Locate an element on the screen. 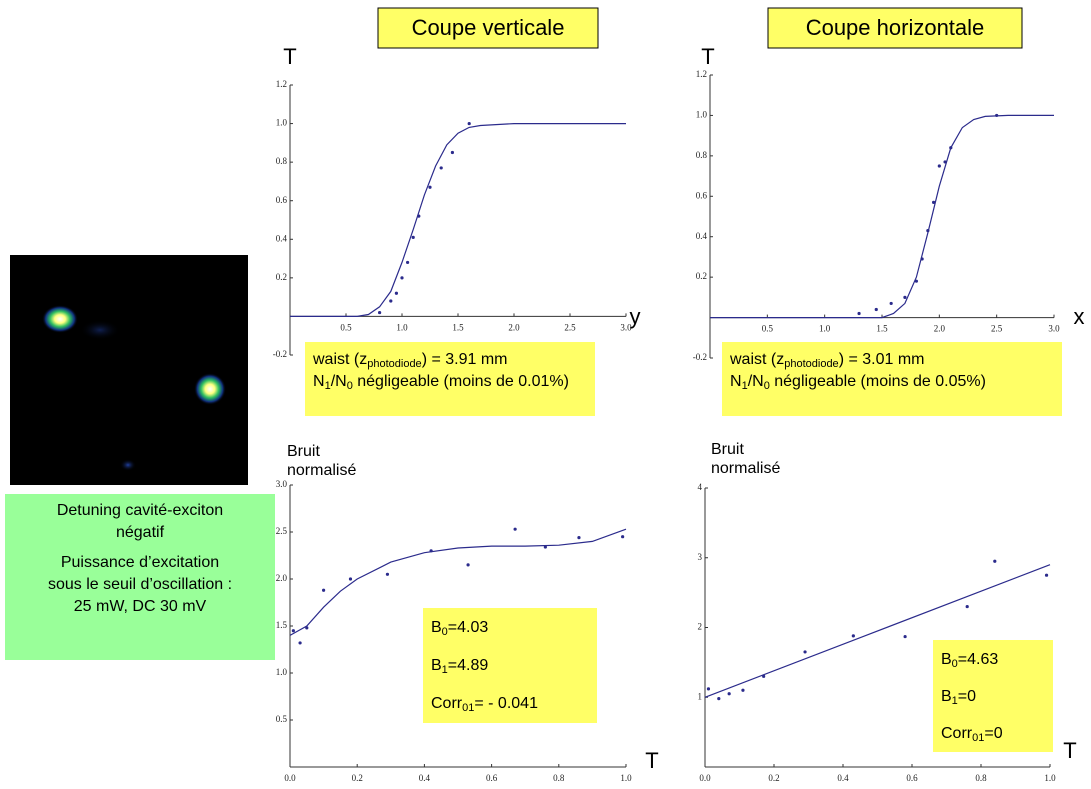 This screenshot has width=1091, height=789. annotation-line: B1=0 is located at coordinates (958, 697).